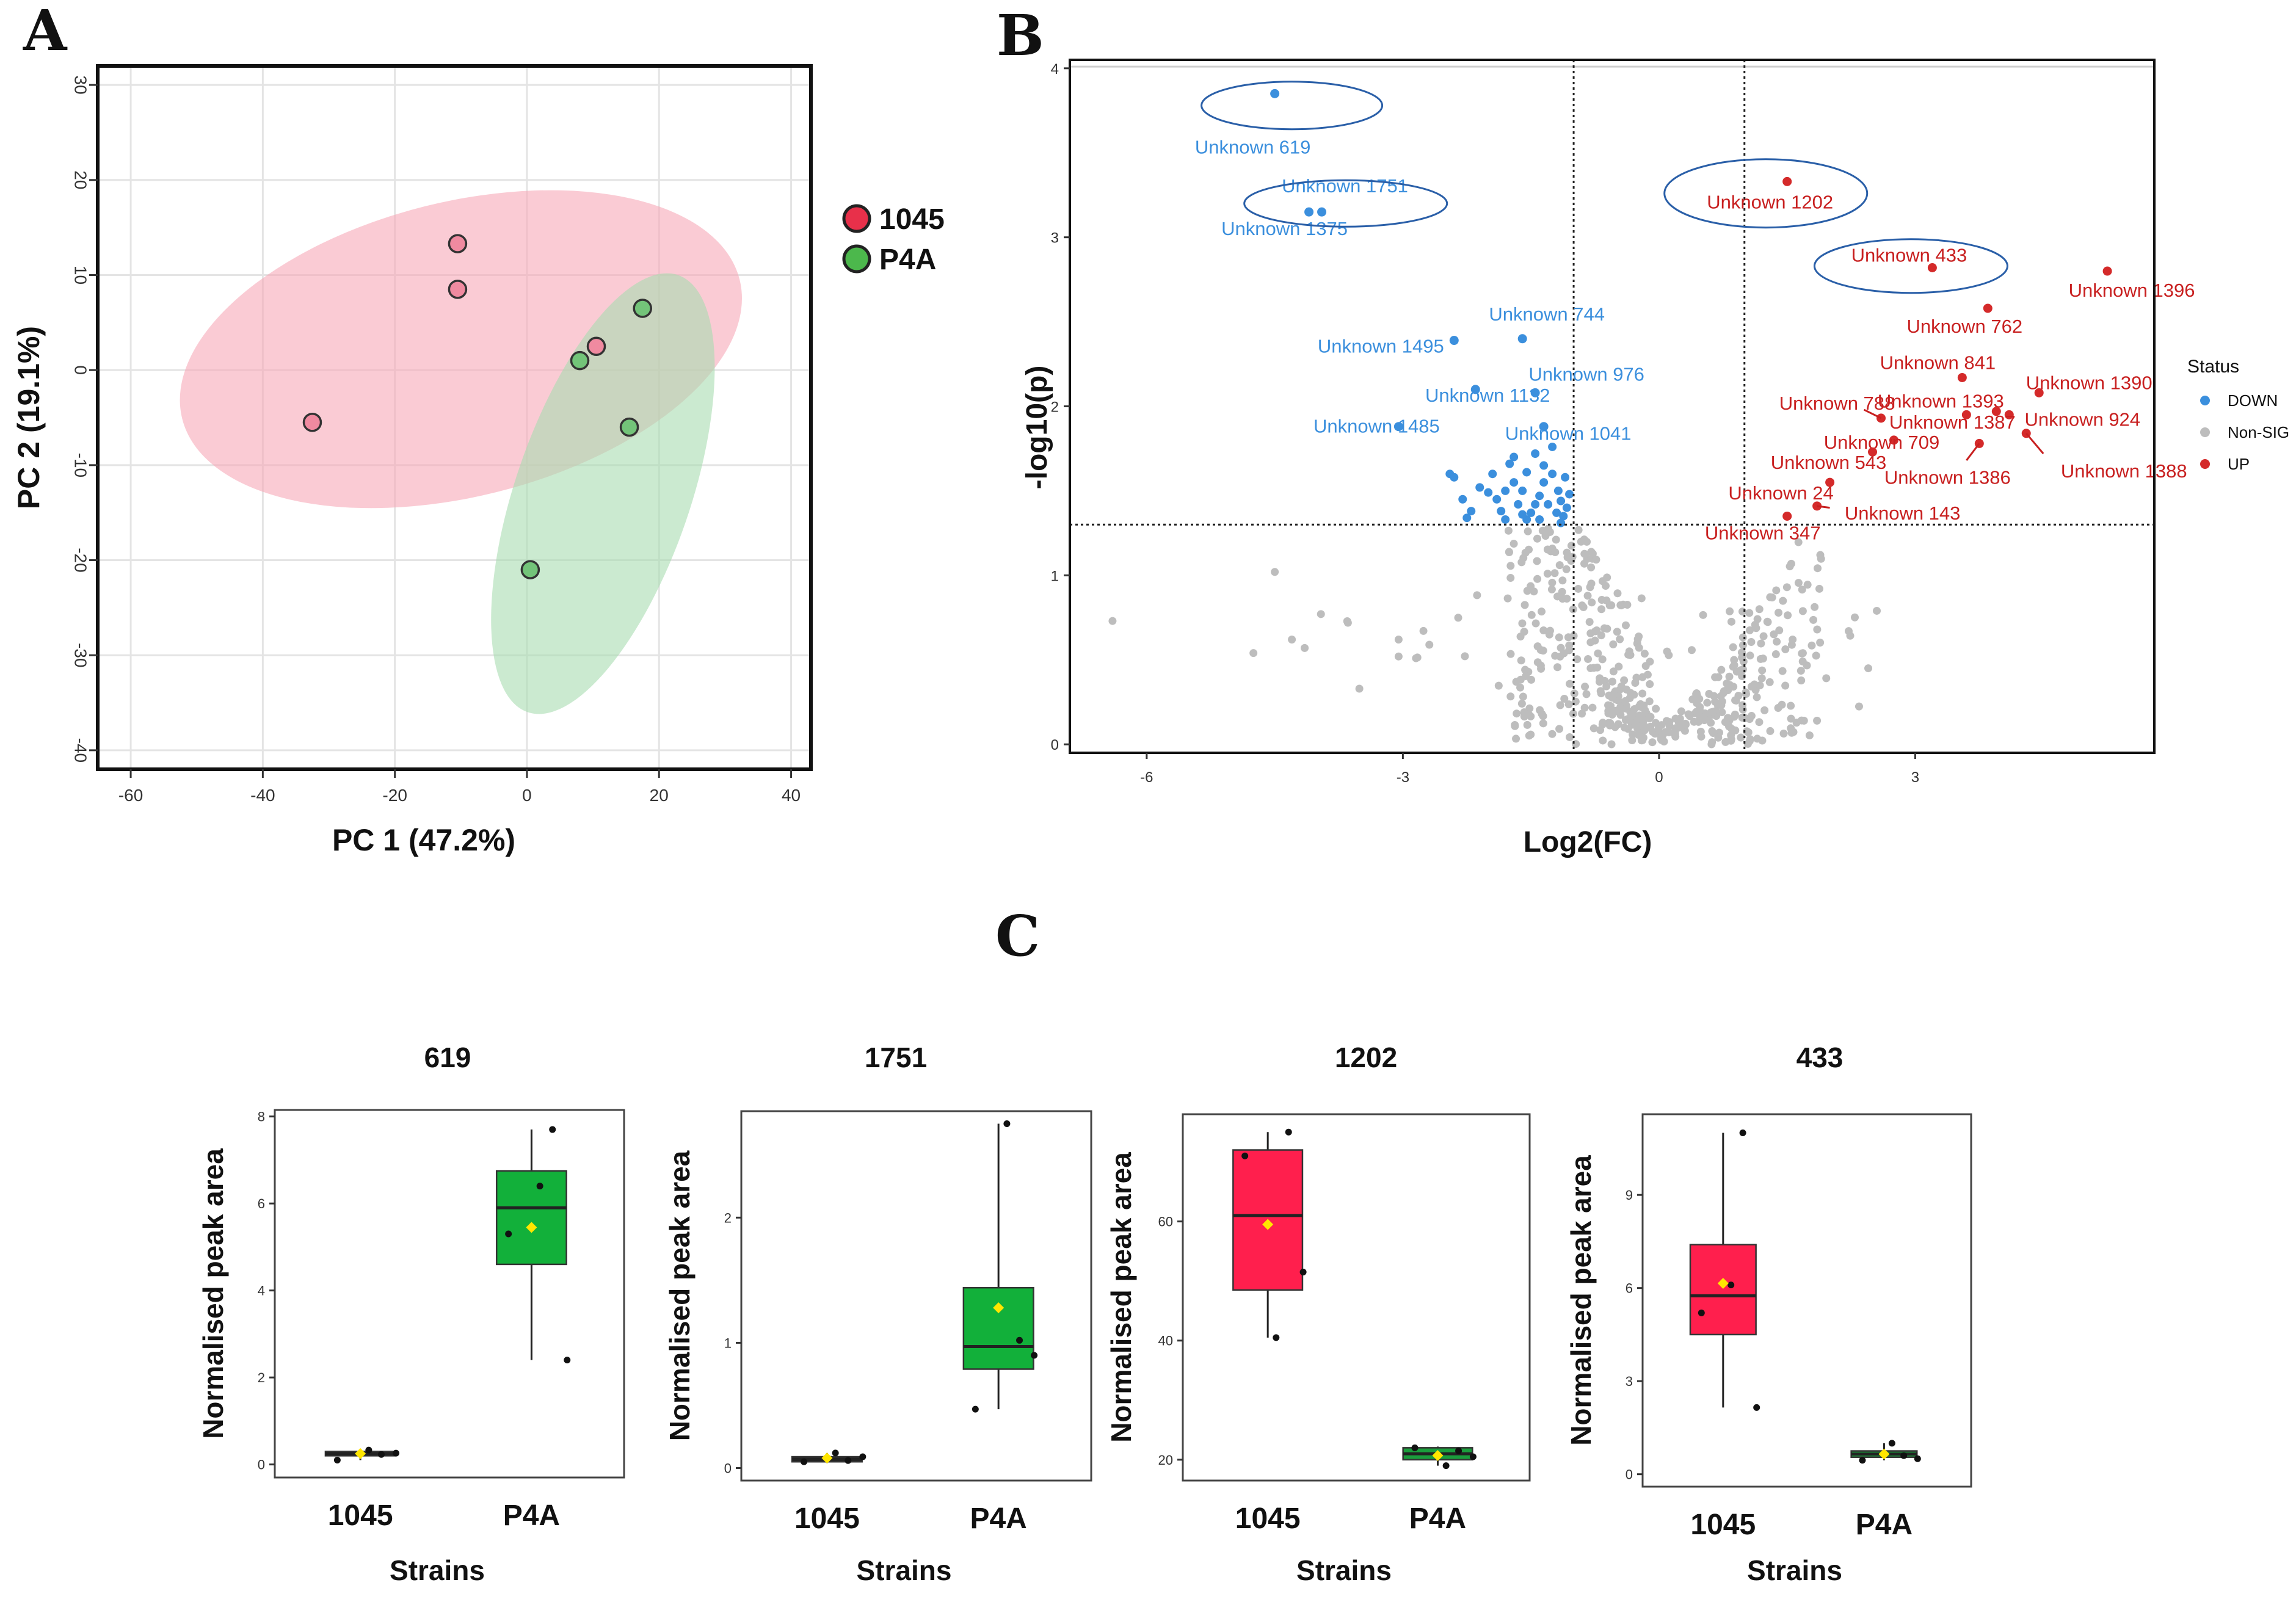 This screenshot has width=2296, height=1599. Describe the element at coordinates (2258, 432) in the screenshot. I see `legend-label-non-sig: Non-SIG` at that location.